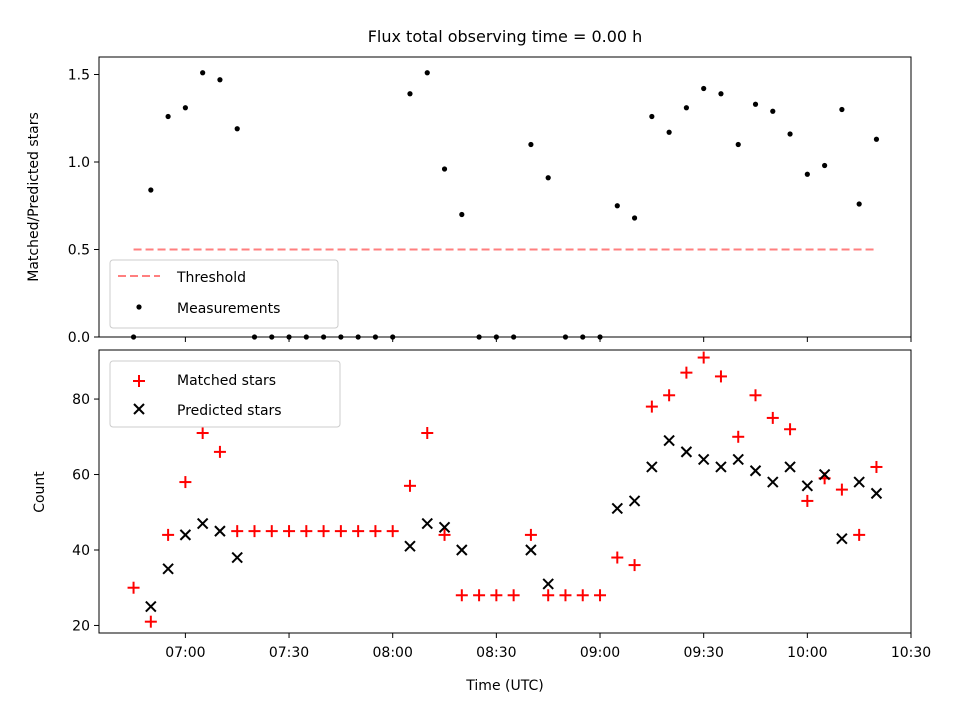  I want to click on x-tick-label: 09:30, so click(704, 653).